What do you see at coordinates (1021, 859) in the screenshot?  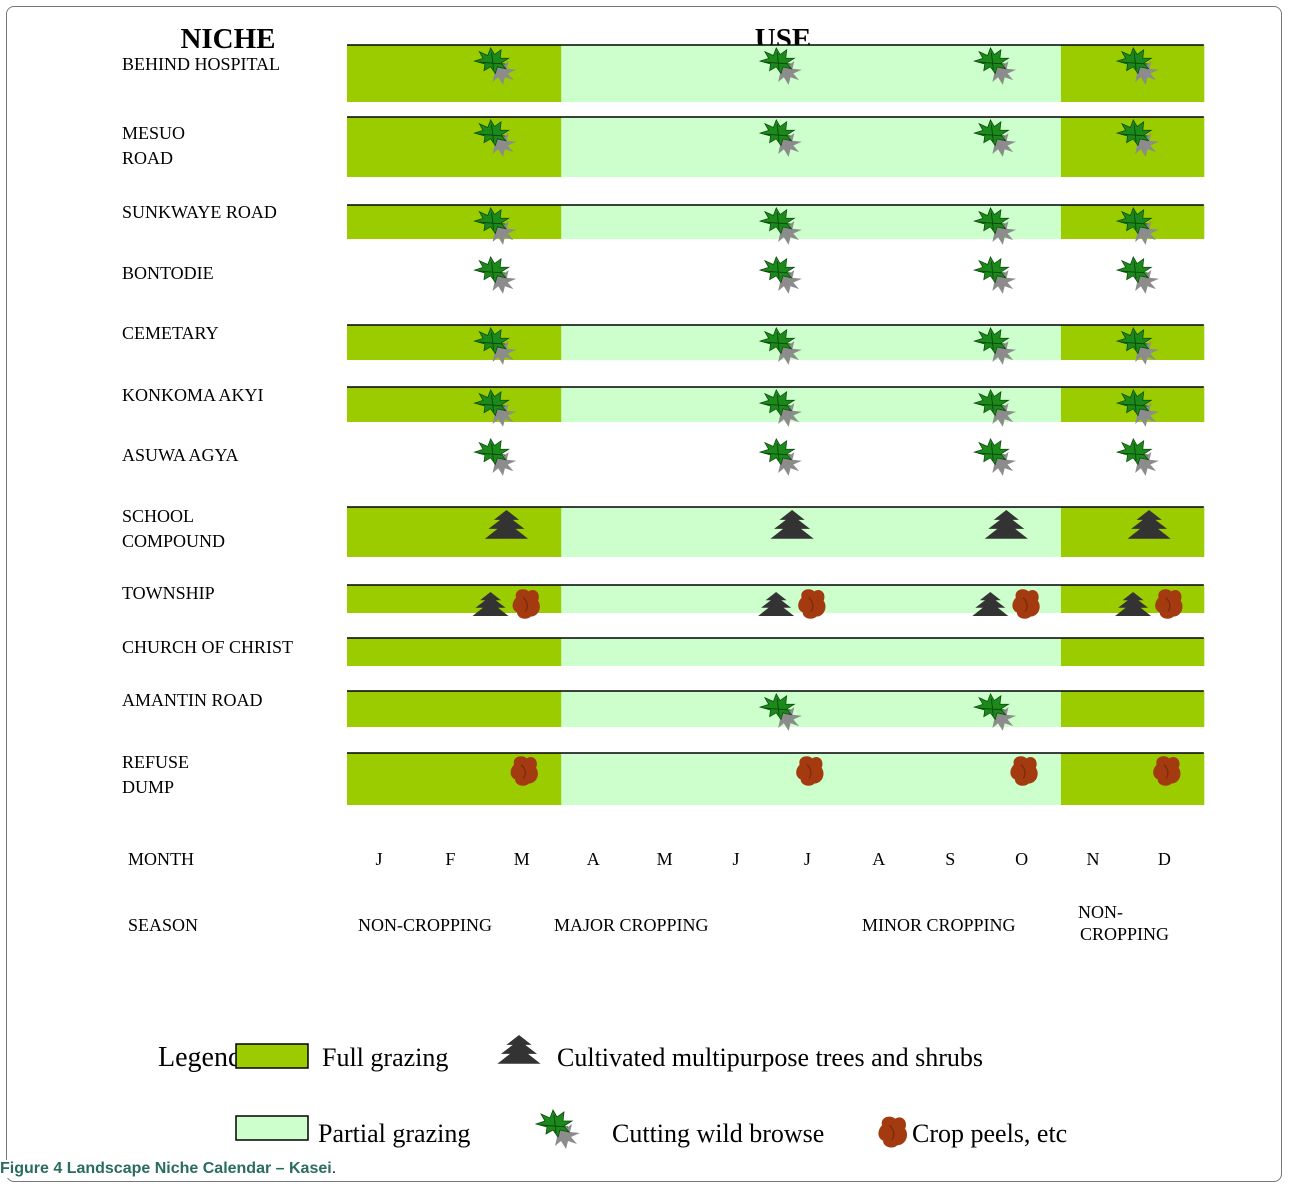 I see `month-label: O` at bounding box center [1021, 859].